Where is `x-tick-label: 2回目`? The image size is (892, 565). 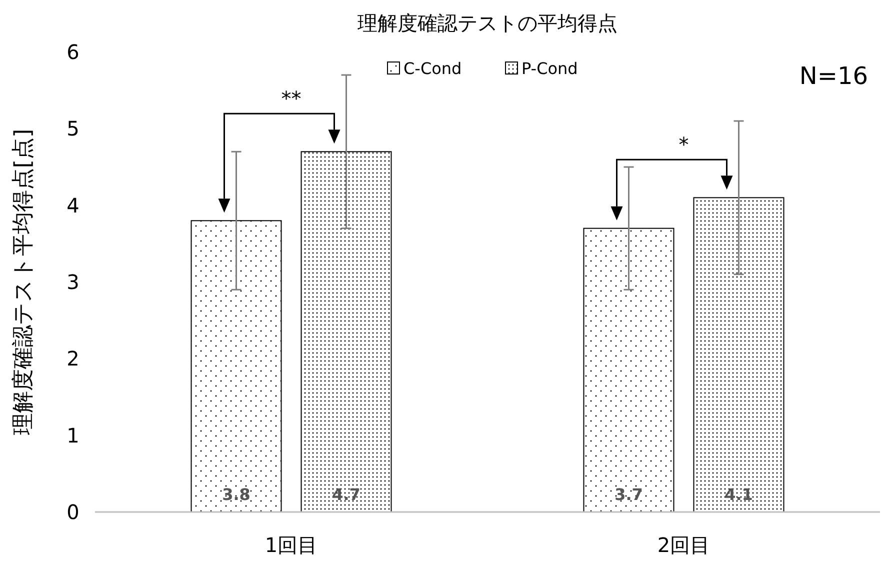
x-tick-label: 2回目 is located at coordinates (683, 545).